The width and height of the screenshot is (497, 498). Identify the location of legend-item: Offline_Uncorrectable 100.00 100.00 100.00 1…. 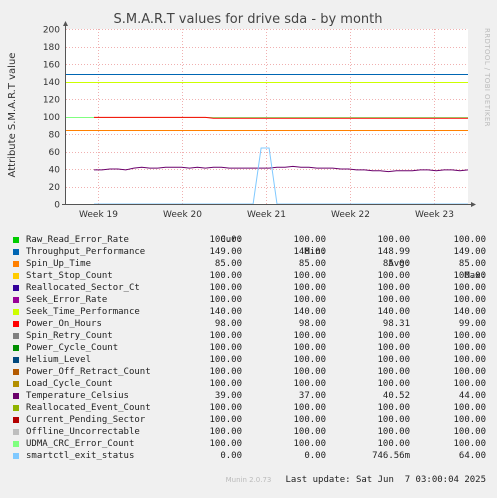
(249, 432).